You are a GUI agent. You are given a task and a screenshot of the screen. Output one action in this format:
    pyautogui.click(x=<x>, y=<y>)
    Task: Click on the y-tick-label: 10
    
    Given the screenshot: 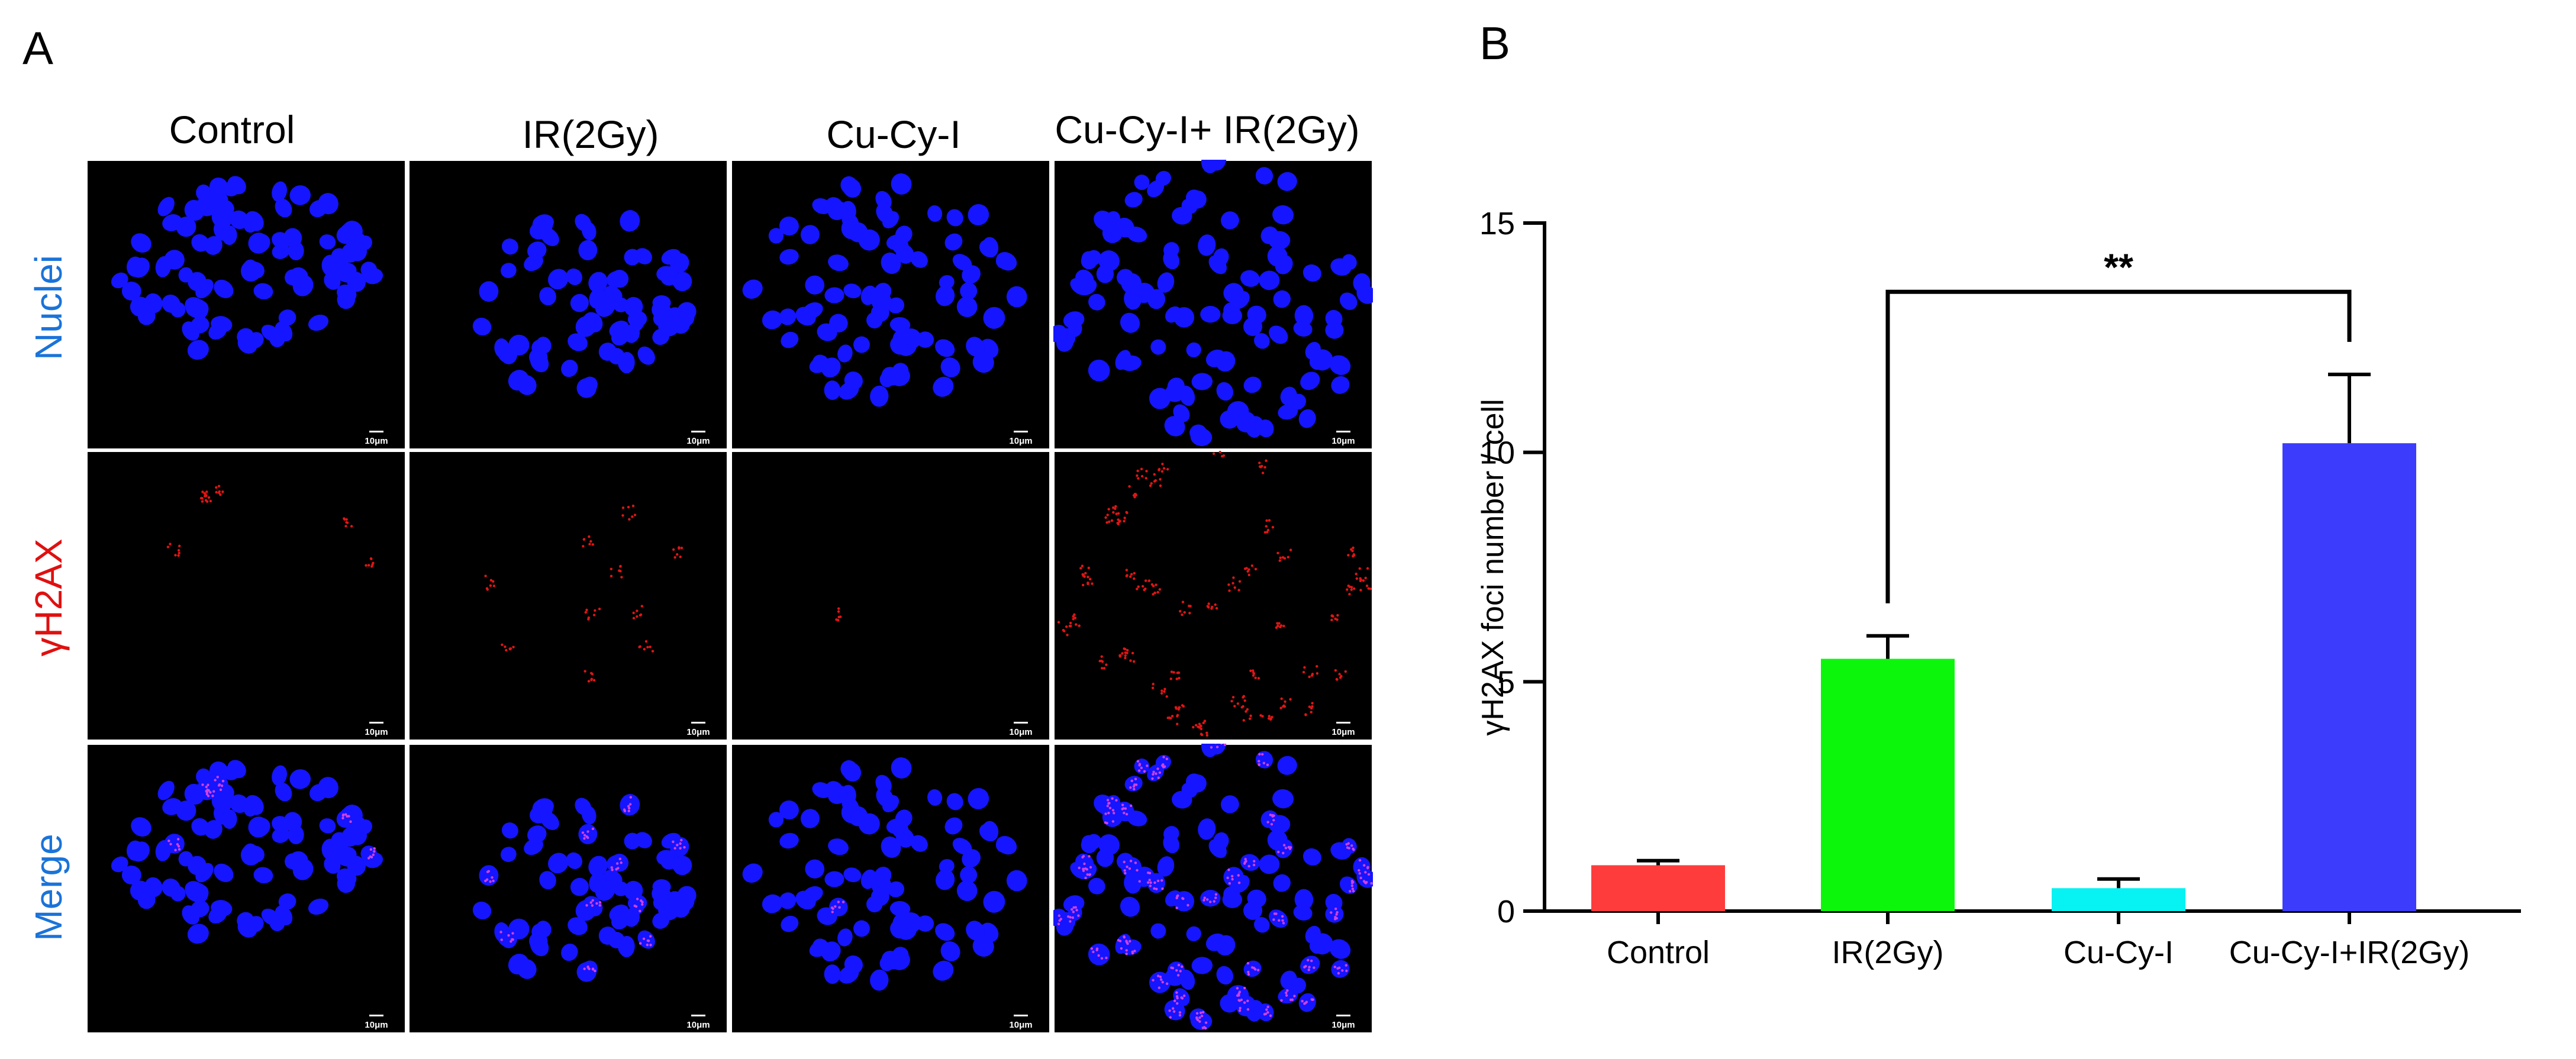 What is the action you would take?
    pyautogui.click(x=1497, y=453)
    